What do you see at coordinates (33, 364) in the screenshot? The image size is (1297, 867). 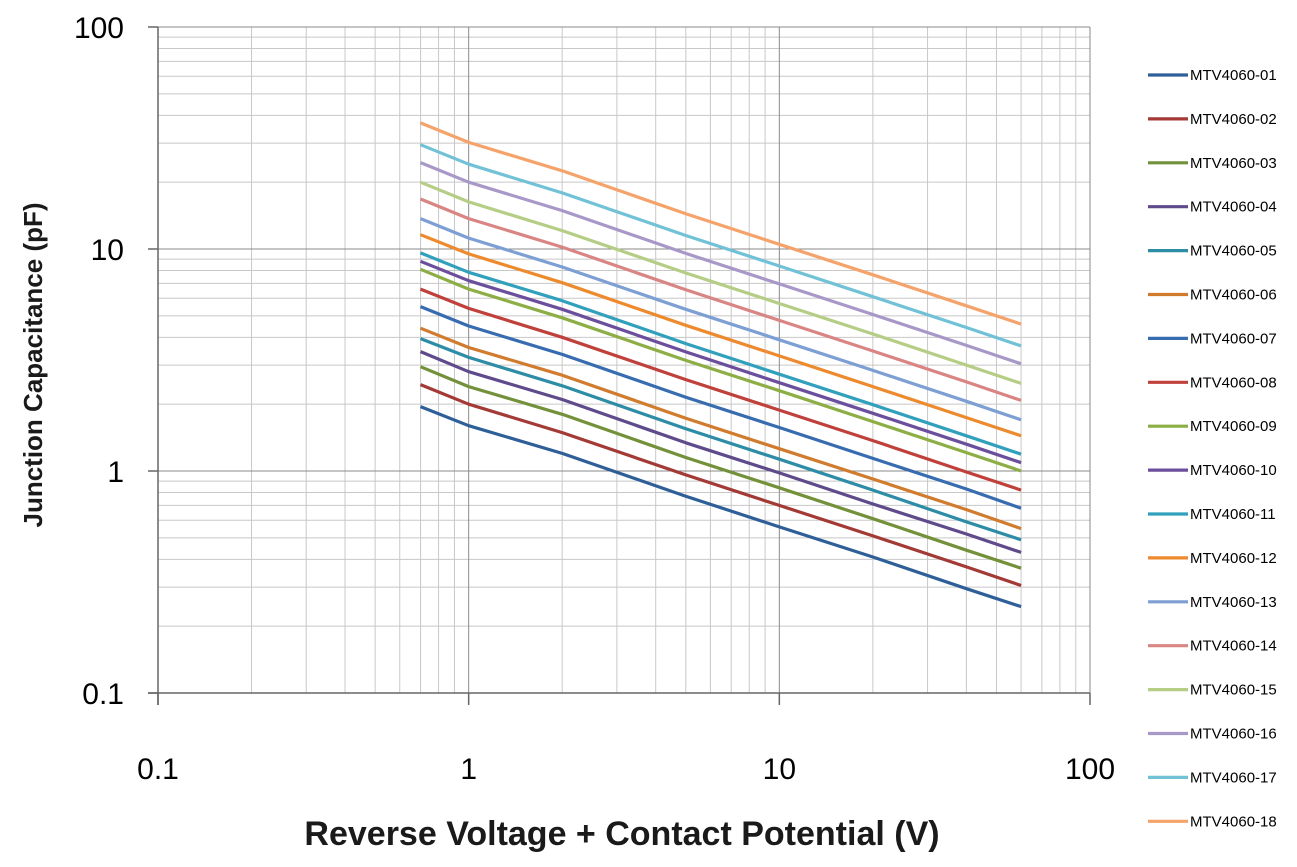 I see `y-axis-title: Junction Capacitance (pF)` at bounding box center [33, 364].